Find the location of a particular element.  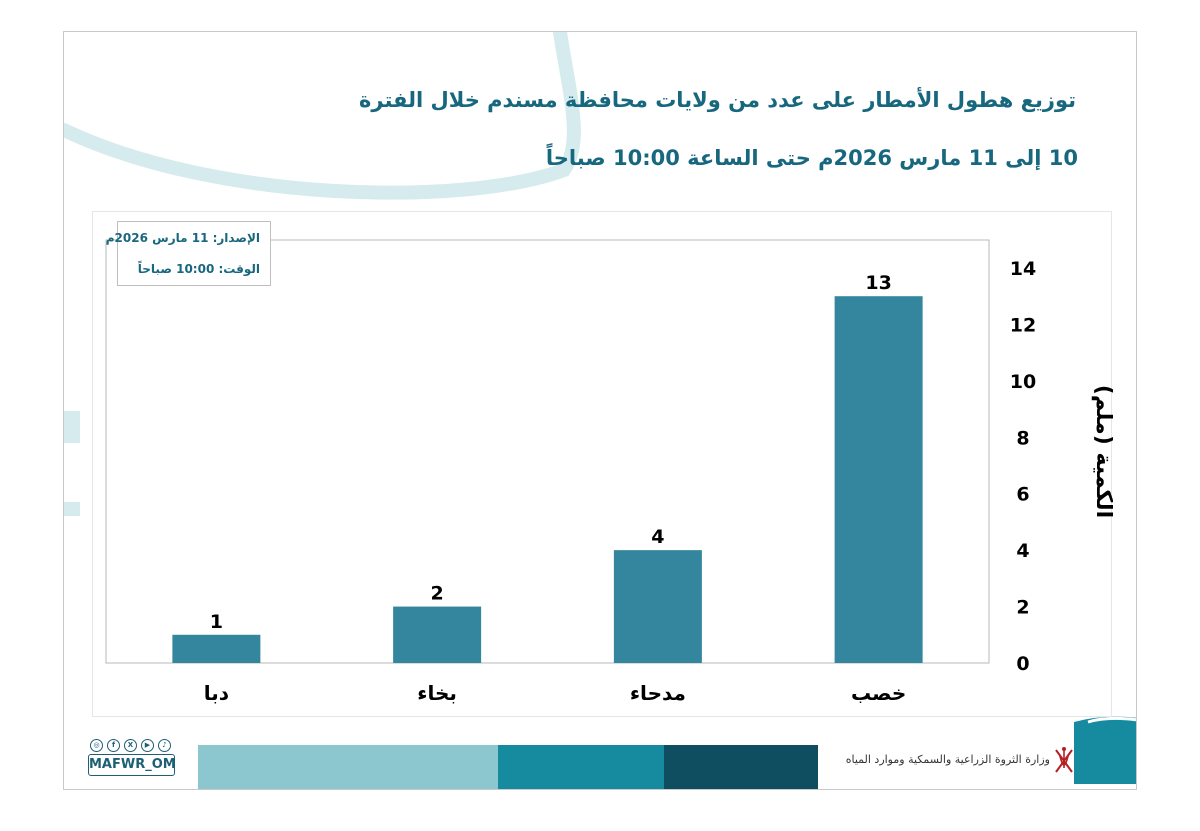

y-tick-label-0: 0 is located at coordinates (1022, 664).